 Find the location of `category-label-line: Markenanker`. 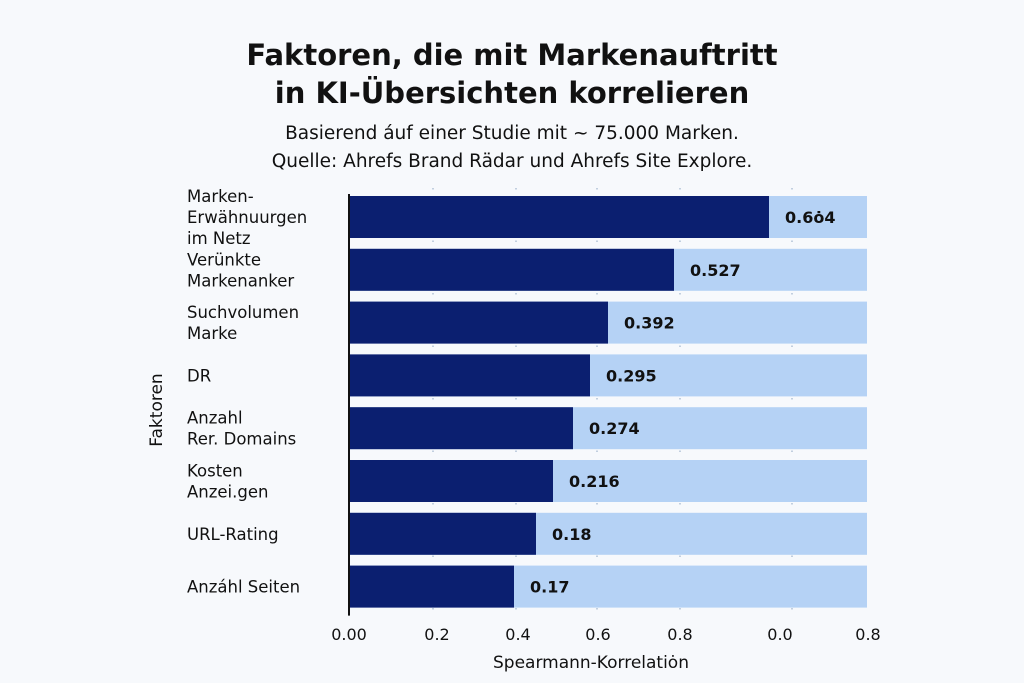

category-label-line: Markenanker is located at coordinates (240, 280).